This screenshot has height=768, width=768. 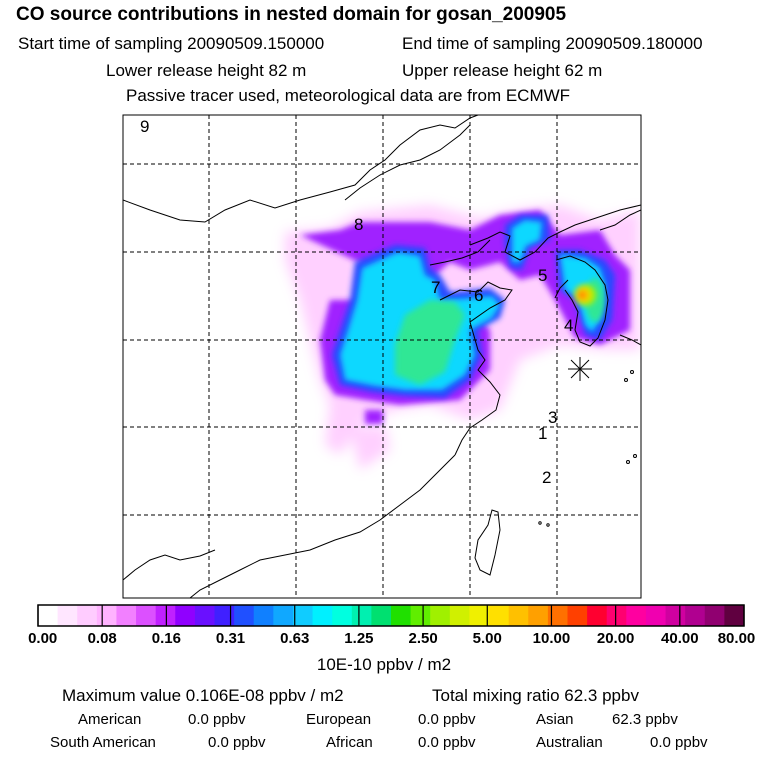 I want to click on colorbar-tick-label: 10.00, so click(x=551, y=638).